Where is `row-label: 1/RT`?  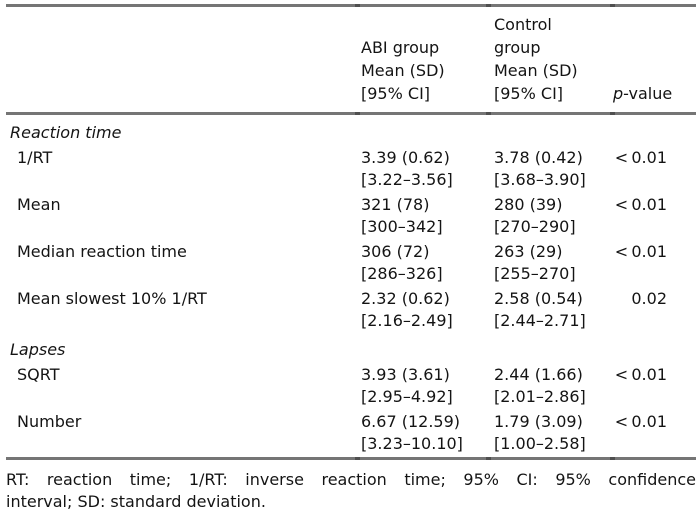 row-label: 1/RT is located at coordinates (35, 157).